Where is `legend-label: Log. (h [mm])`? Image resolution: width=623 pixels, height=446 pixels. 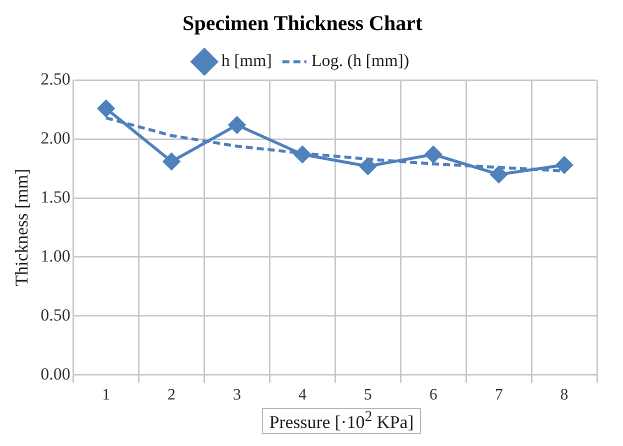
legend-label: Log. (h [mm]) is located at coordinates (360, 60).